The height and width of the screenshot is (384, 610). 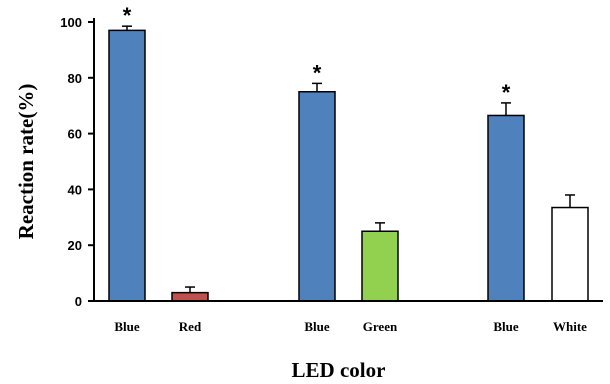 What do you see at coordinates (26, 162) in the screenshot?
I see `y-axis-title: Reaction rate(%)` at bounding box center [26, 162].